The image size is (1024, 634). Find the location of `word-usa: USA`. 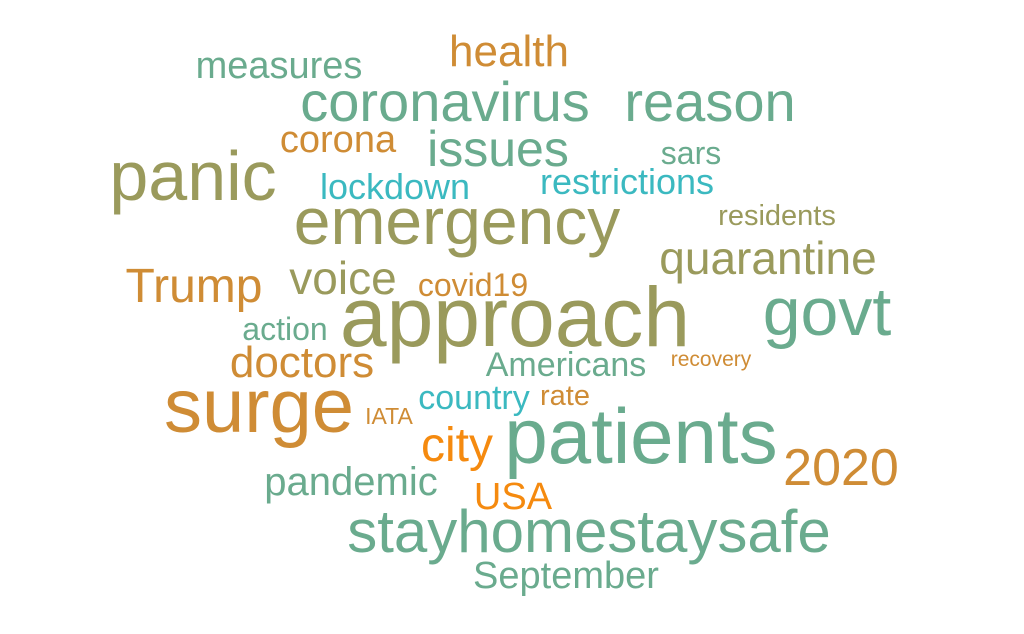

word-usa: USA is located at coordinates (513, 497).